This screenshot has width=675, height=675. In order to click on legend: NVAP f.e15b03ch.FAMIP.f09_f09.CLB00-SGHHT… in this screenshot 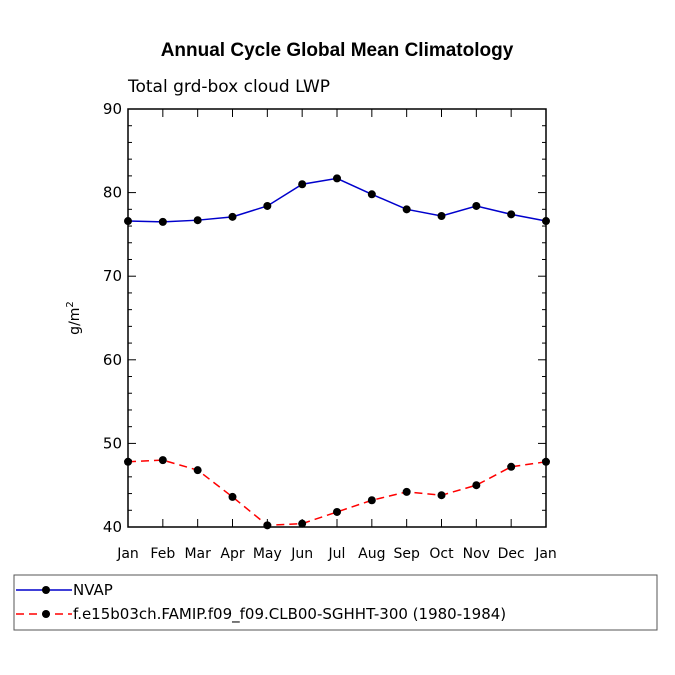, I will do `click(335, 602)`.